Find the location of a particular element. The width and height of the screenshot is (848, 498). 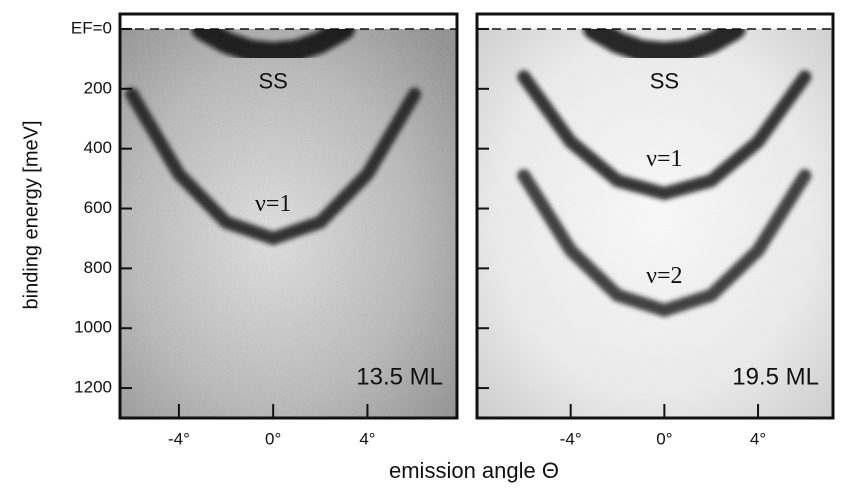

panel-label: 19.5 ML is located at coordinates (775, 376).